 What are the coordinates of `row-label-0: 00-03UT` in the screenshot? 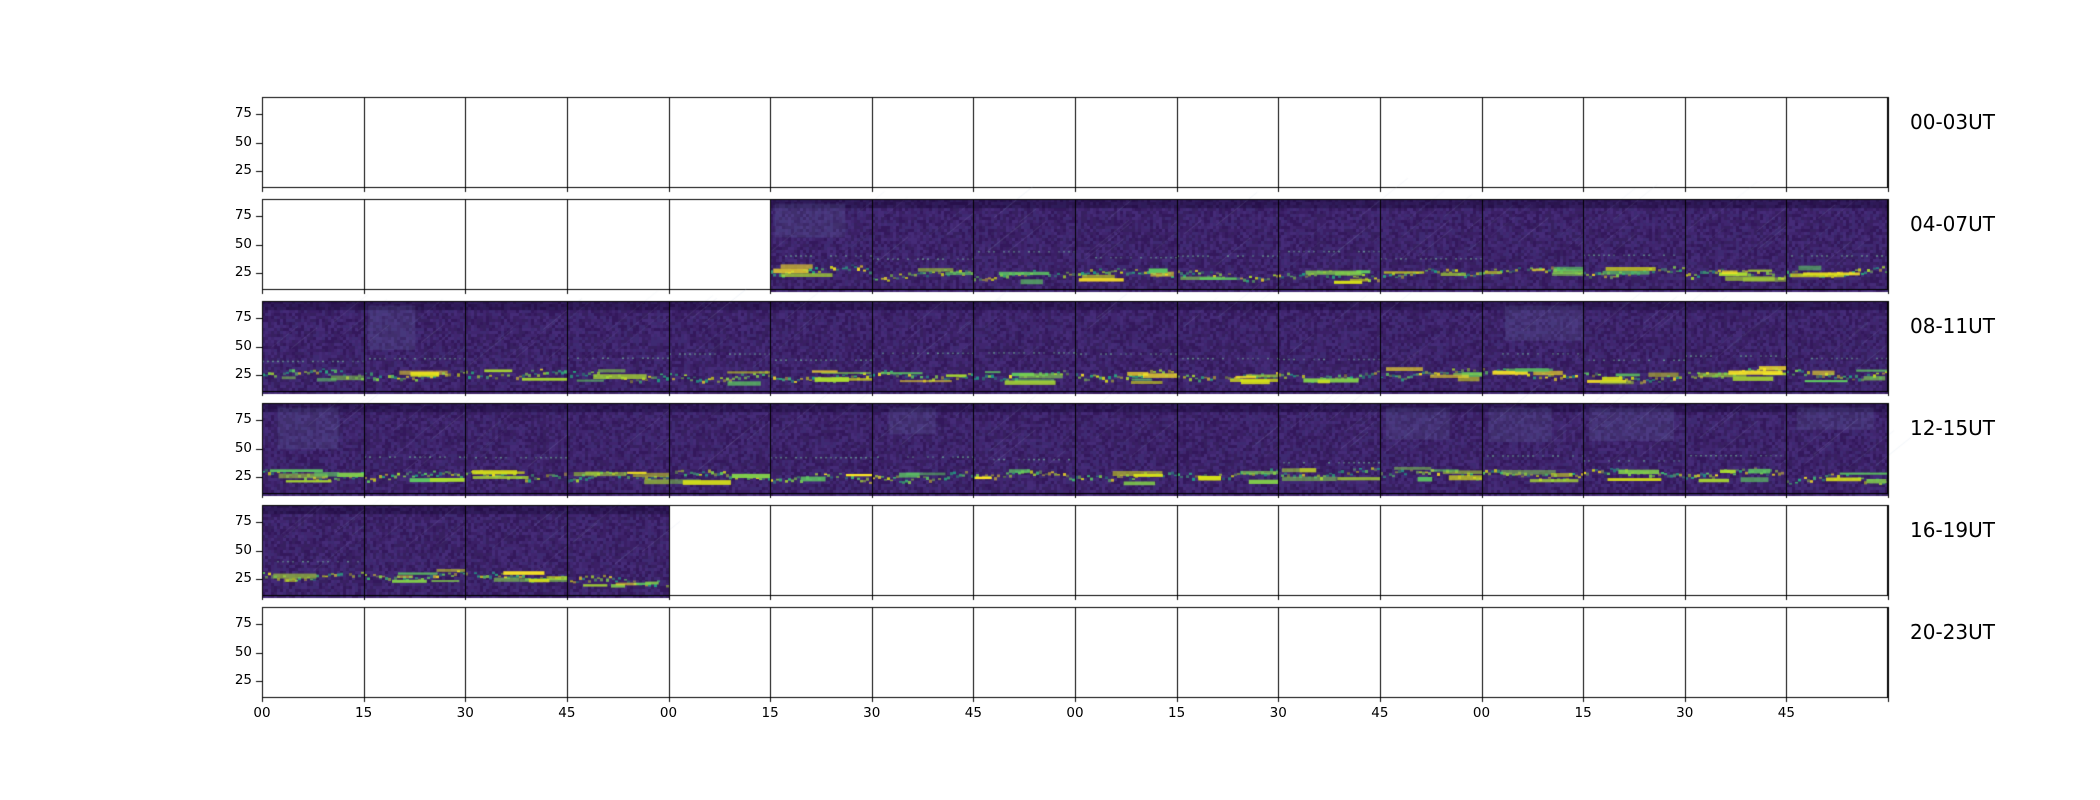 It's located at (1952, 122).